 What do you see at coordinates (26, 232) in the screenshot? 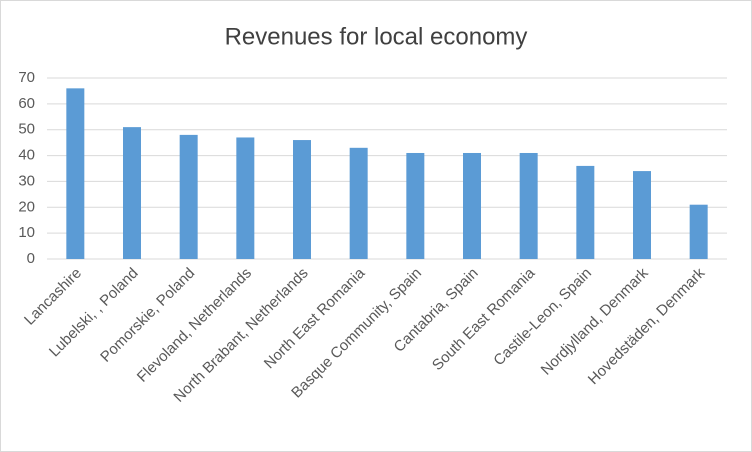
I see `y-tick-label: 10` at bounding box center [26, 232].